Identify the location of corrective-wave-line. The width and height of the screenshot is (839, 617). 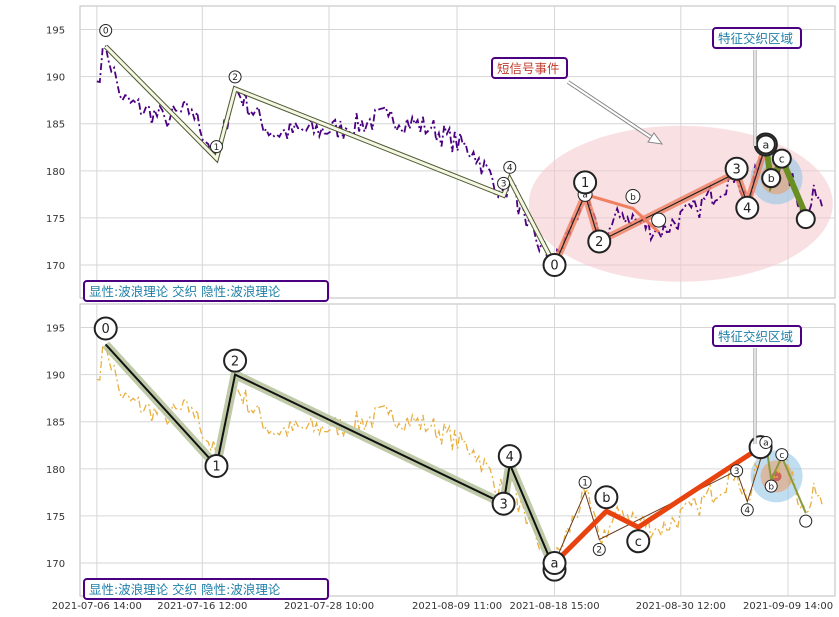
(785, 478).